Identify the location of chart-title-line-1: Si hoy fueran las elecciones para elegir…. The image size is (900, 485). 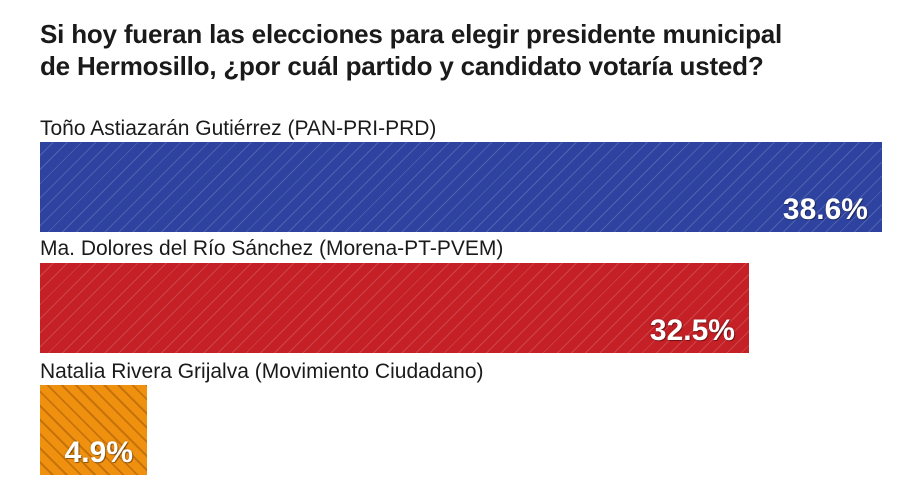
(411, 34).